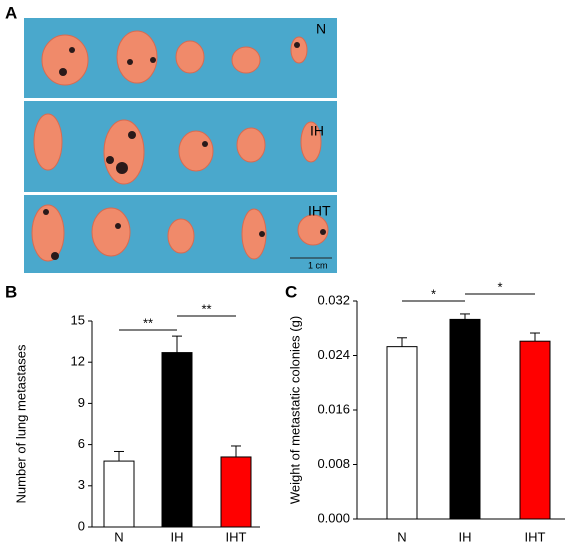  What do you see at coordinates (317, 131) in the screenshot?
I see `group-label: IH` at bounding box center [317, 131].